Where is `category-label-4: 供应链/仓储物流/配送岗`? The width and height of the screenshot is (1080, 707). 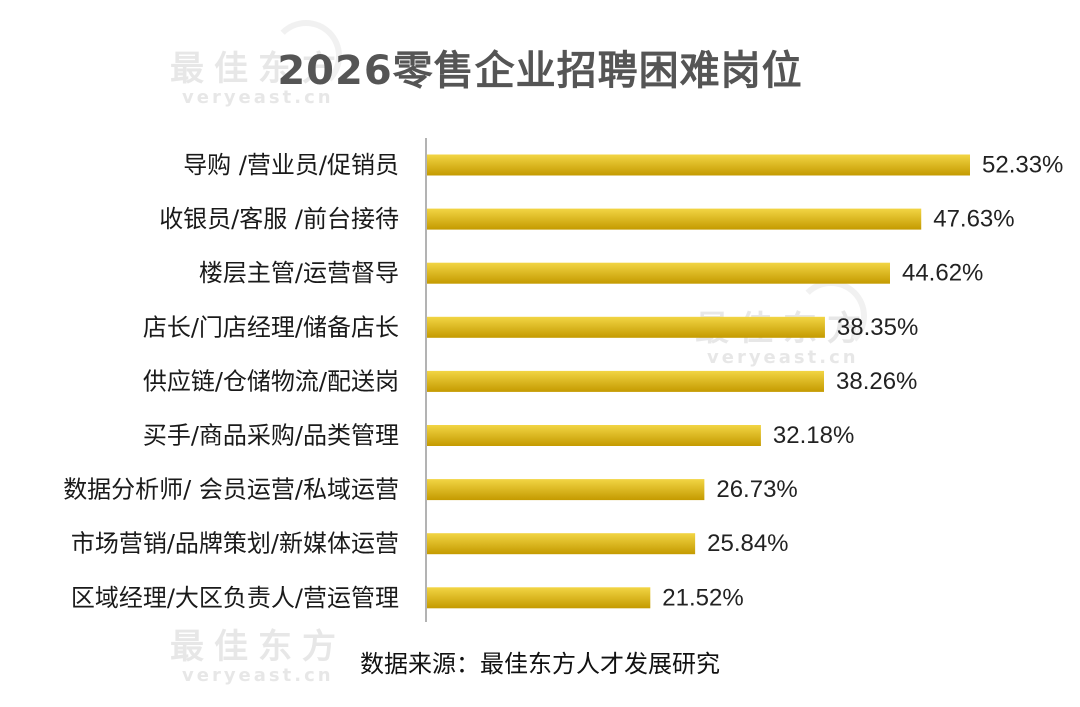
category-label-4: 供应链/仓储物流/配送岗 is located at coordinates (271, 381).